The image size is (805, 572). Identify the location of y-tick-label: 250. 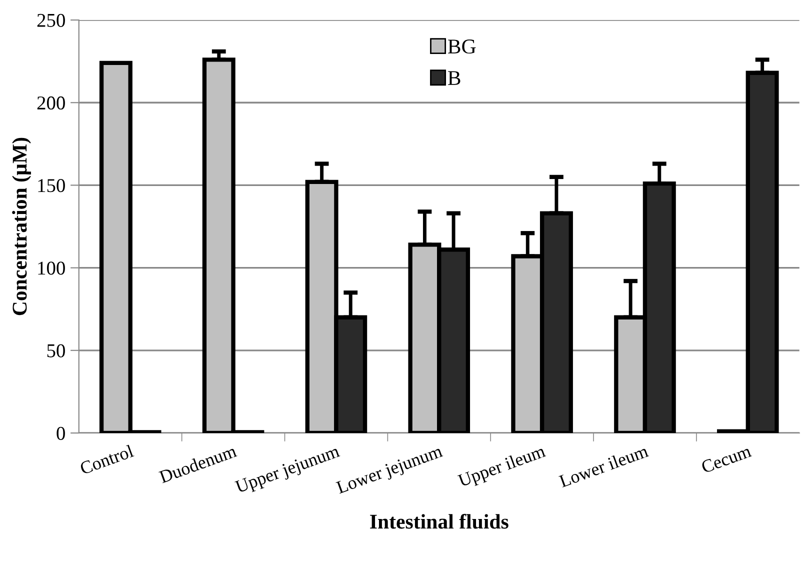
(51, 20).